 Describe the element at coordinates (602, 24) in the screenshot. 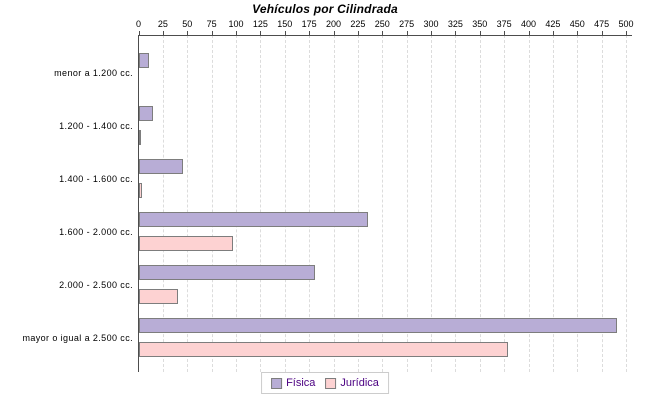

I see `x-axis-tick-label: 475` at that location.